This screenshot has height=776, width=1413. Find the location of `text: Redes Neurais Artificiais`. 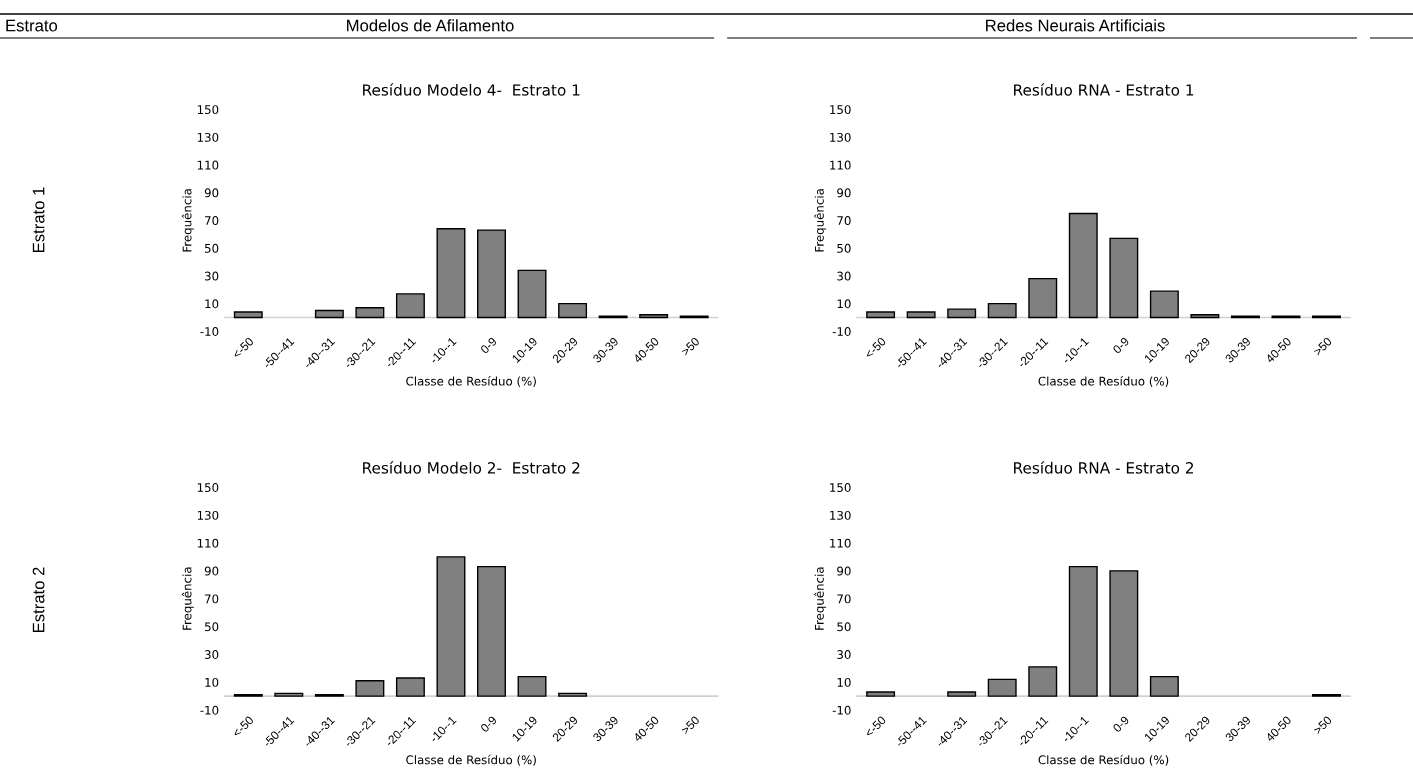

text: Redes Neurais Artificiais is located at coordinates (1075, 25).